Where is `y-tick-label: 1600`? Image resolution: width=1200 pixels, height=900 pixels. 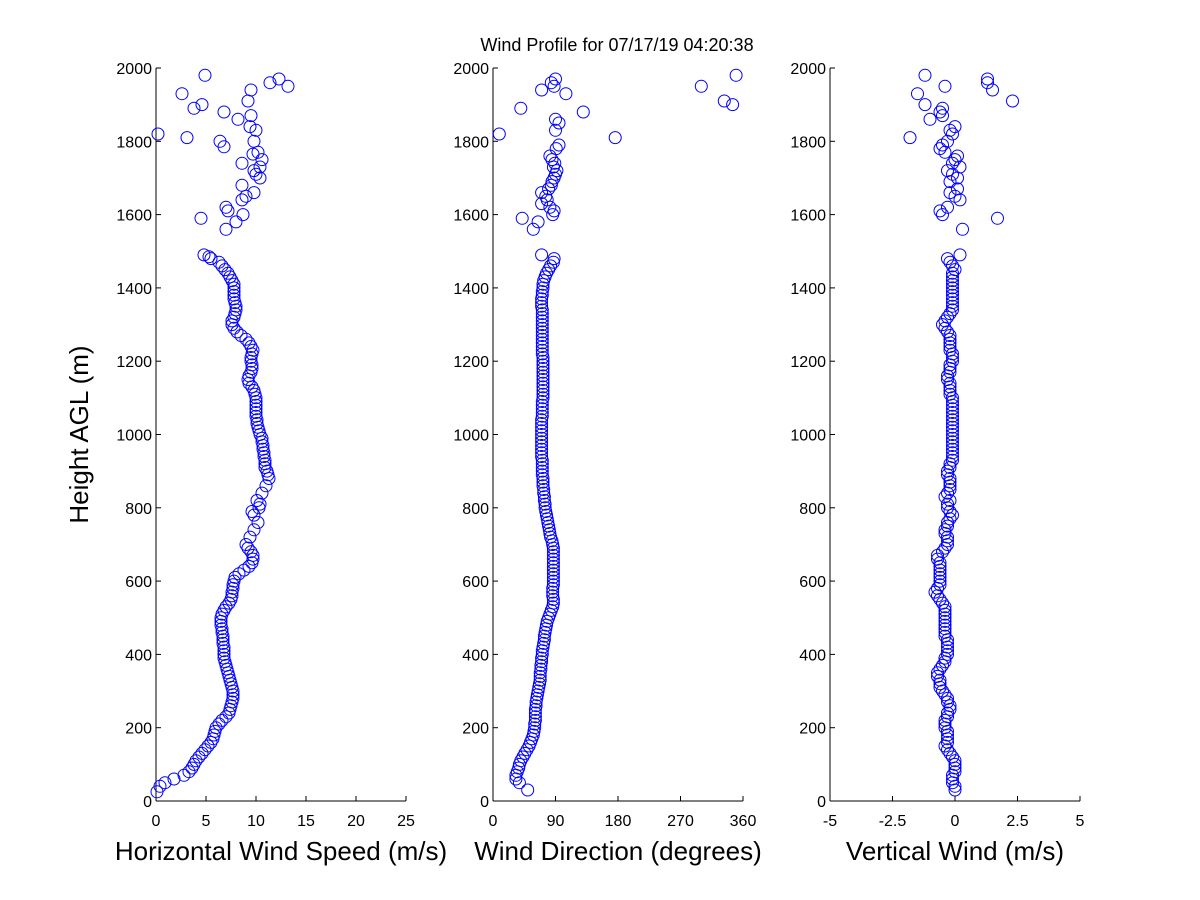
y-tick-label: 1600 is located at coordinates (808, 216).